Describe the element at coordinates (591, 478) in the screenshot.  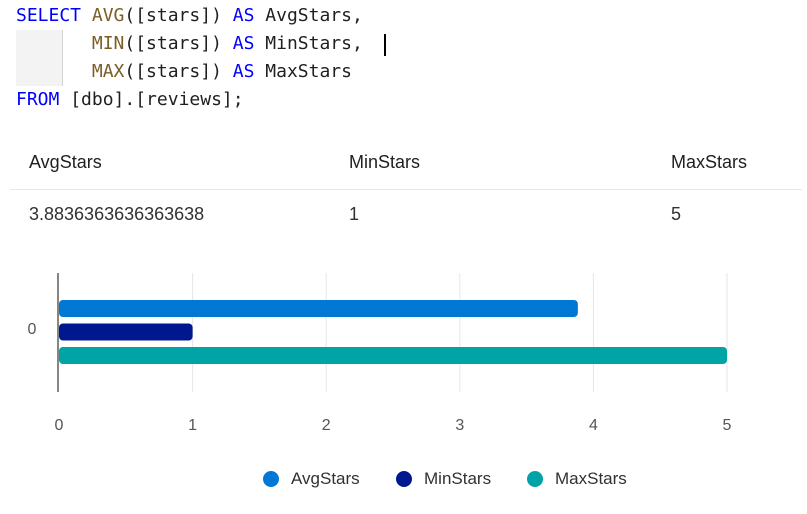
I see `legend-label: MaxStars` at that location.